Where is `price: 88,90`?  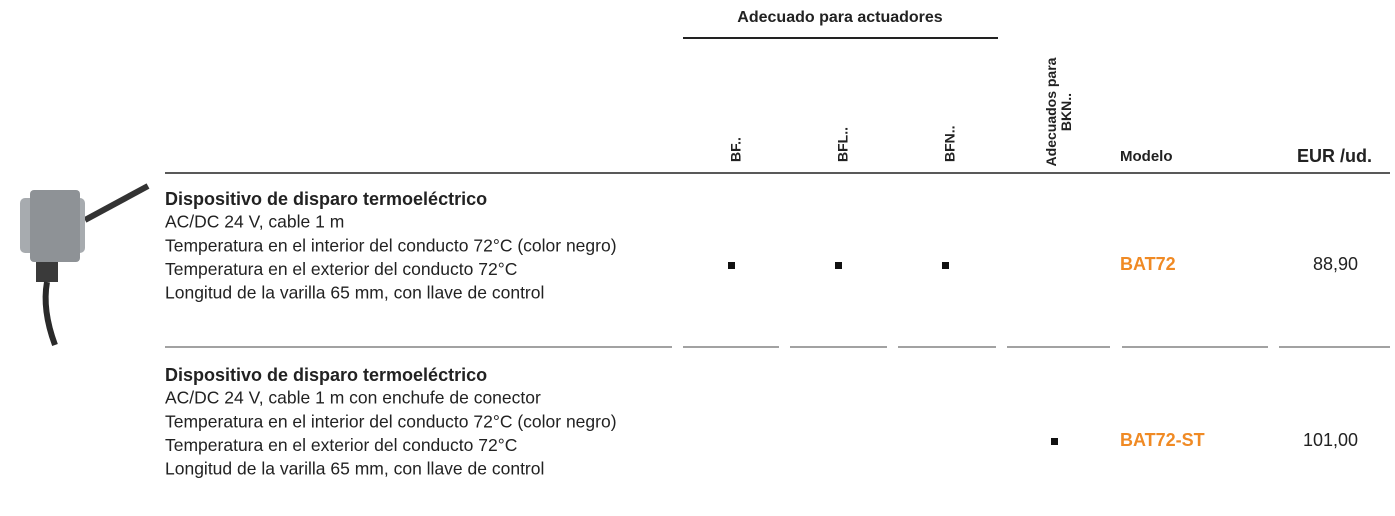
price: 88,90 is located at coordinates (1335, 264).